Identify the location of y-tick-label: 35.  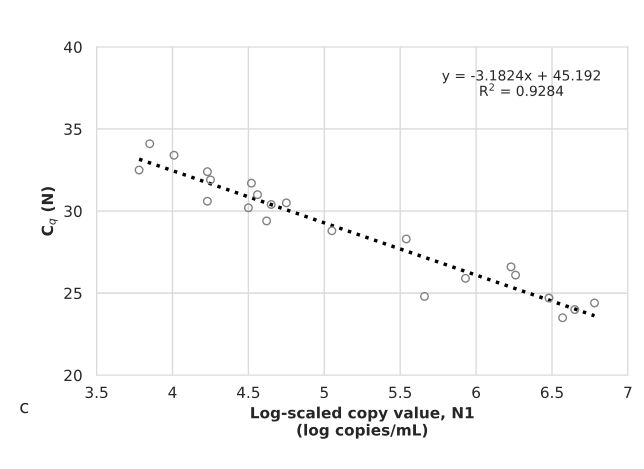
(73, 129).